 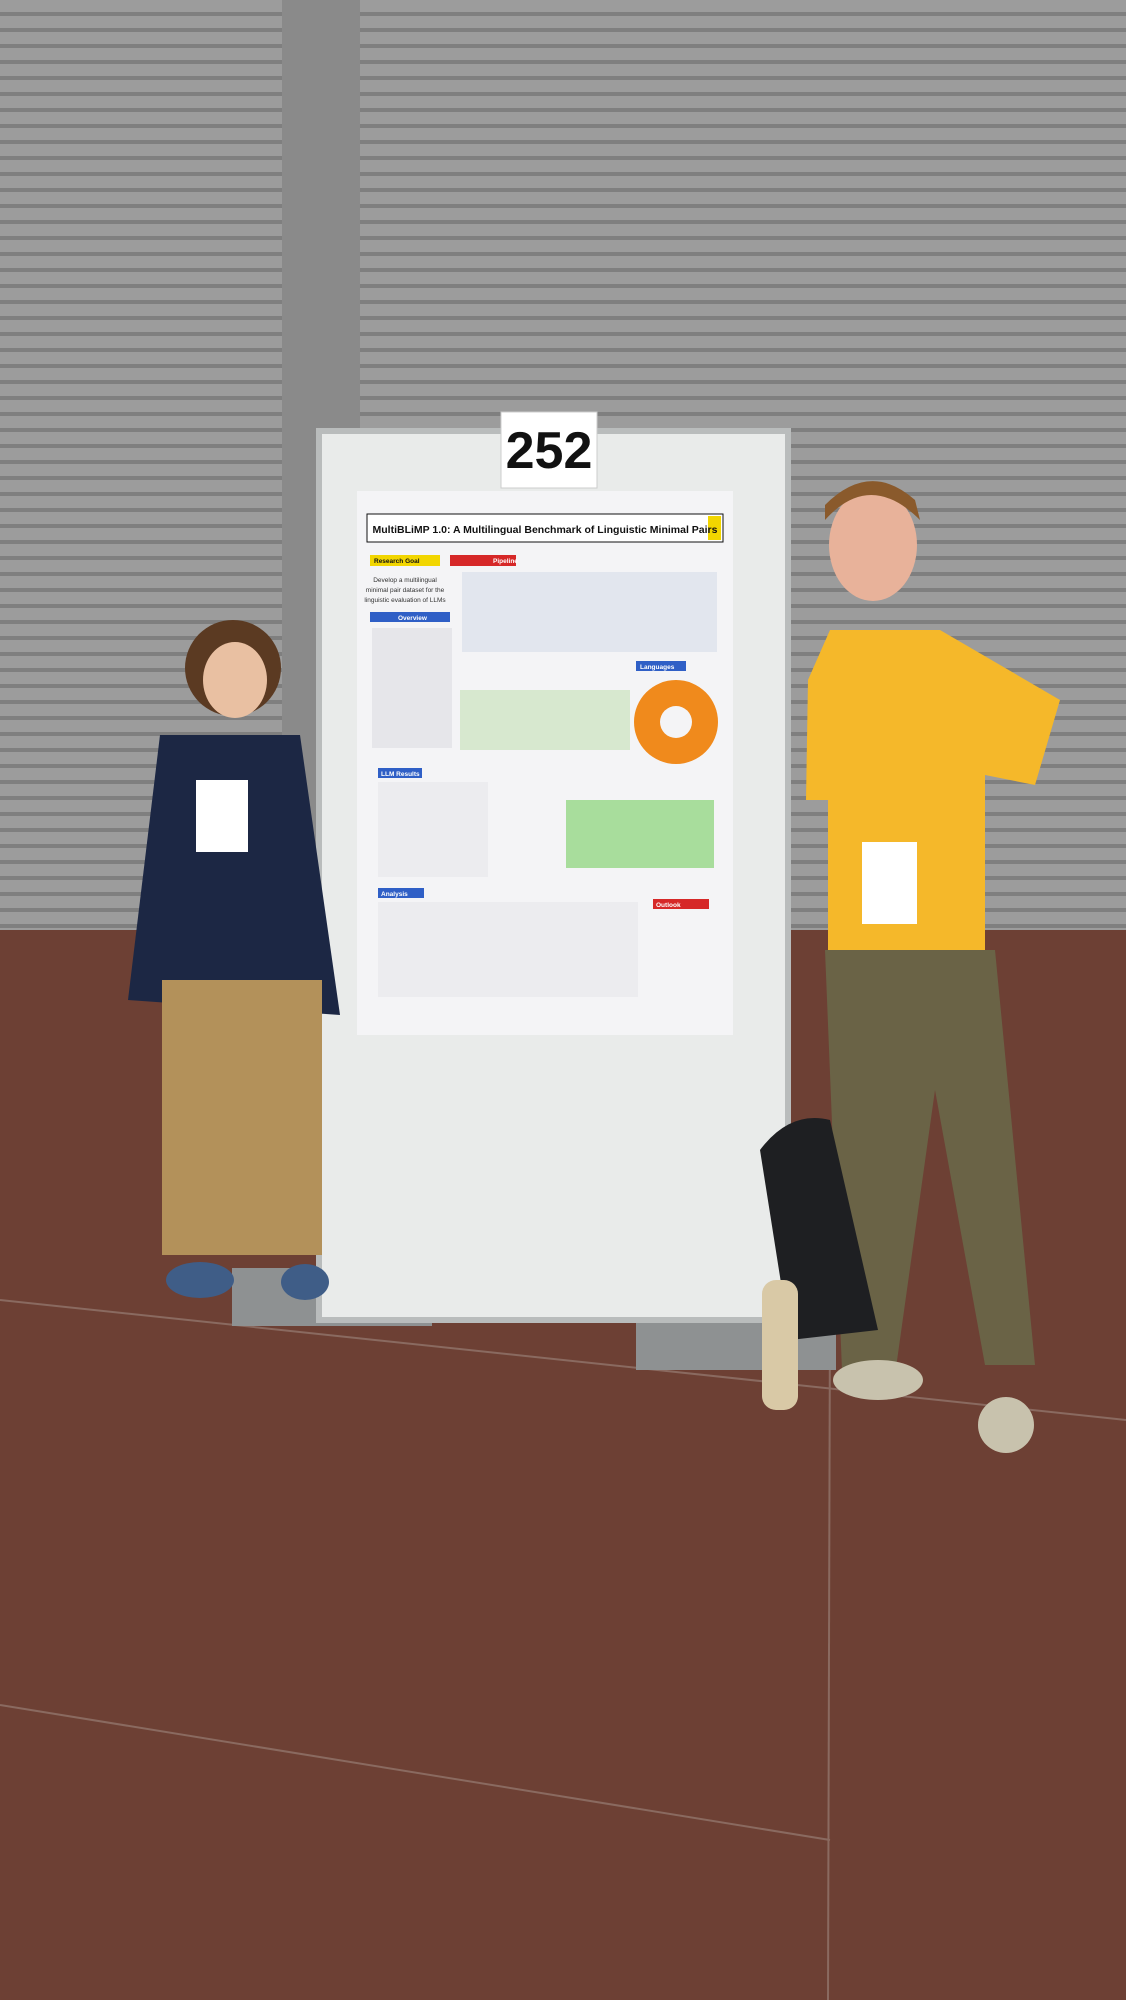 I want to click on text-block, so click(x=412, y=688).